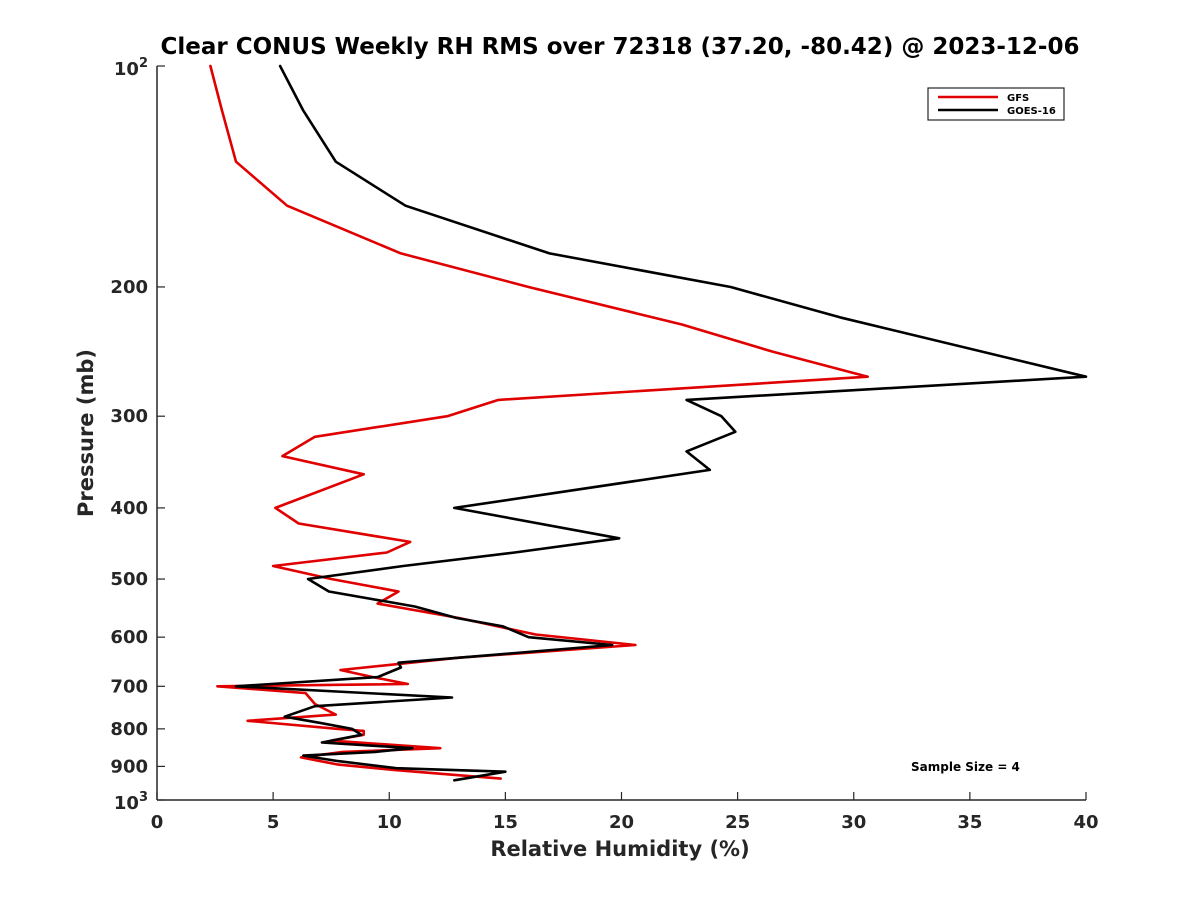 This screenshot has width=1200, height=900. Describe the element at coordinates (129, 686) in the screenshot. I see `y-tick-label: 700` at that location.